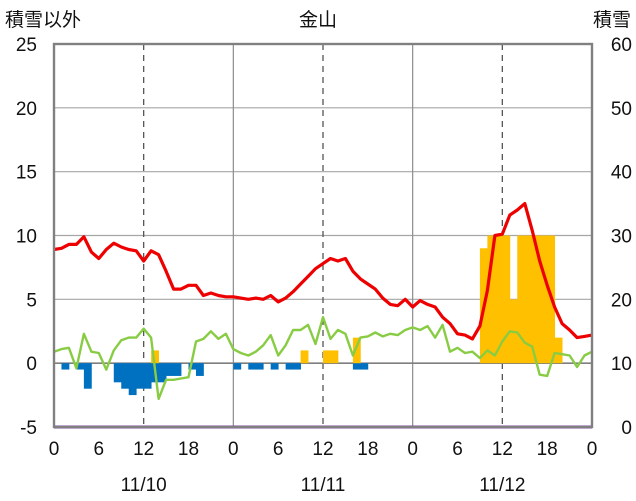  What do you see at coordinates (43, 20) in the screenshot?
I see `left-axis-label: 積雪以外` at bounding box center [43, 20].